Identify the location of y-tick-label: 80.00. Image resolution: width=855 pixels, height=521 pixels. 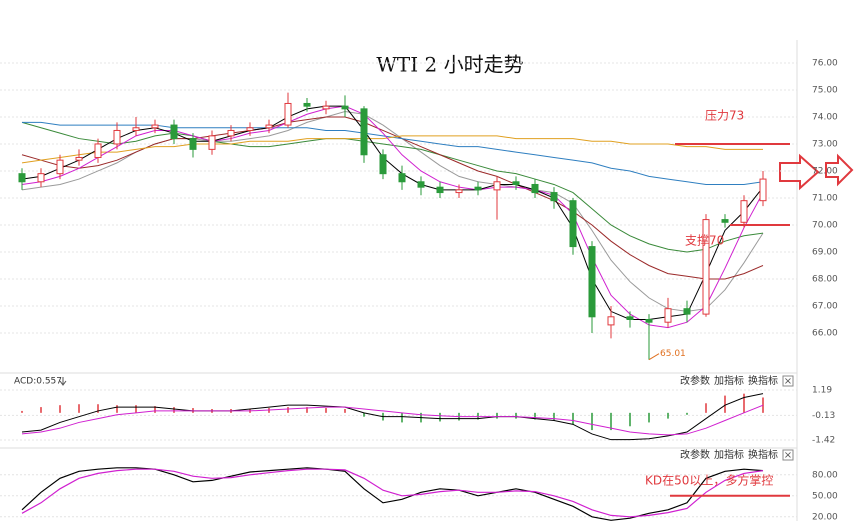
(825, 475).